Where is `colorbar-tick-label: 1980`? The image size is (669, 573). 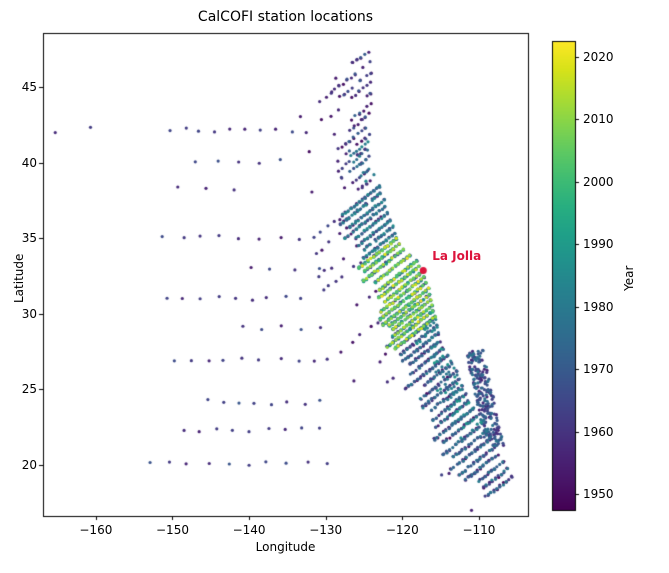
colorbar-tick-label: 1980 is located at coordinates (598, 306).